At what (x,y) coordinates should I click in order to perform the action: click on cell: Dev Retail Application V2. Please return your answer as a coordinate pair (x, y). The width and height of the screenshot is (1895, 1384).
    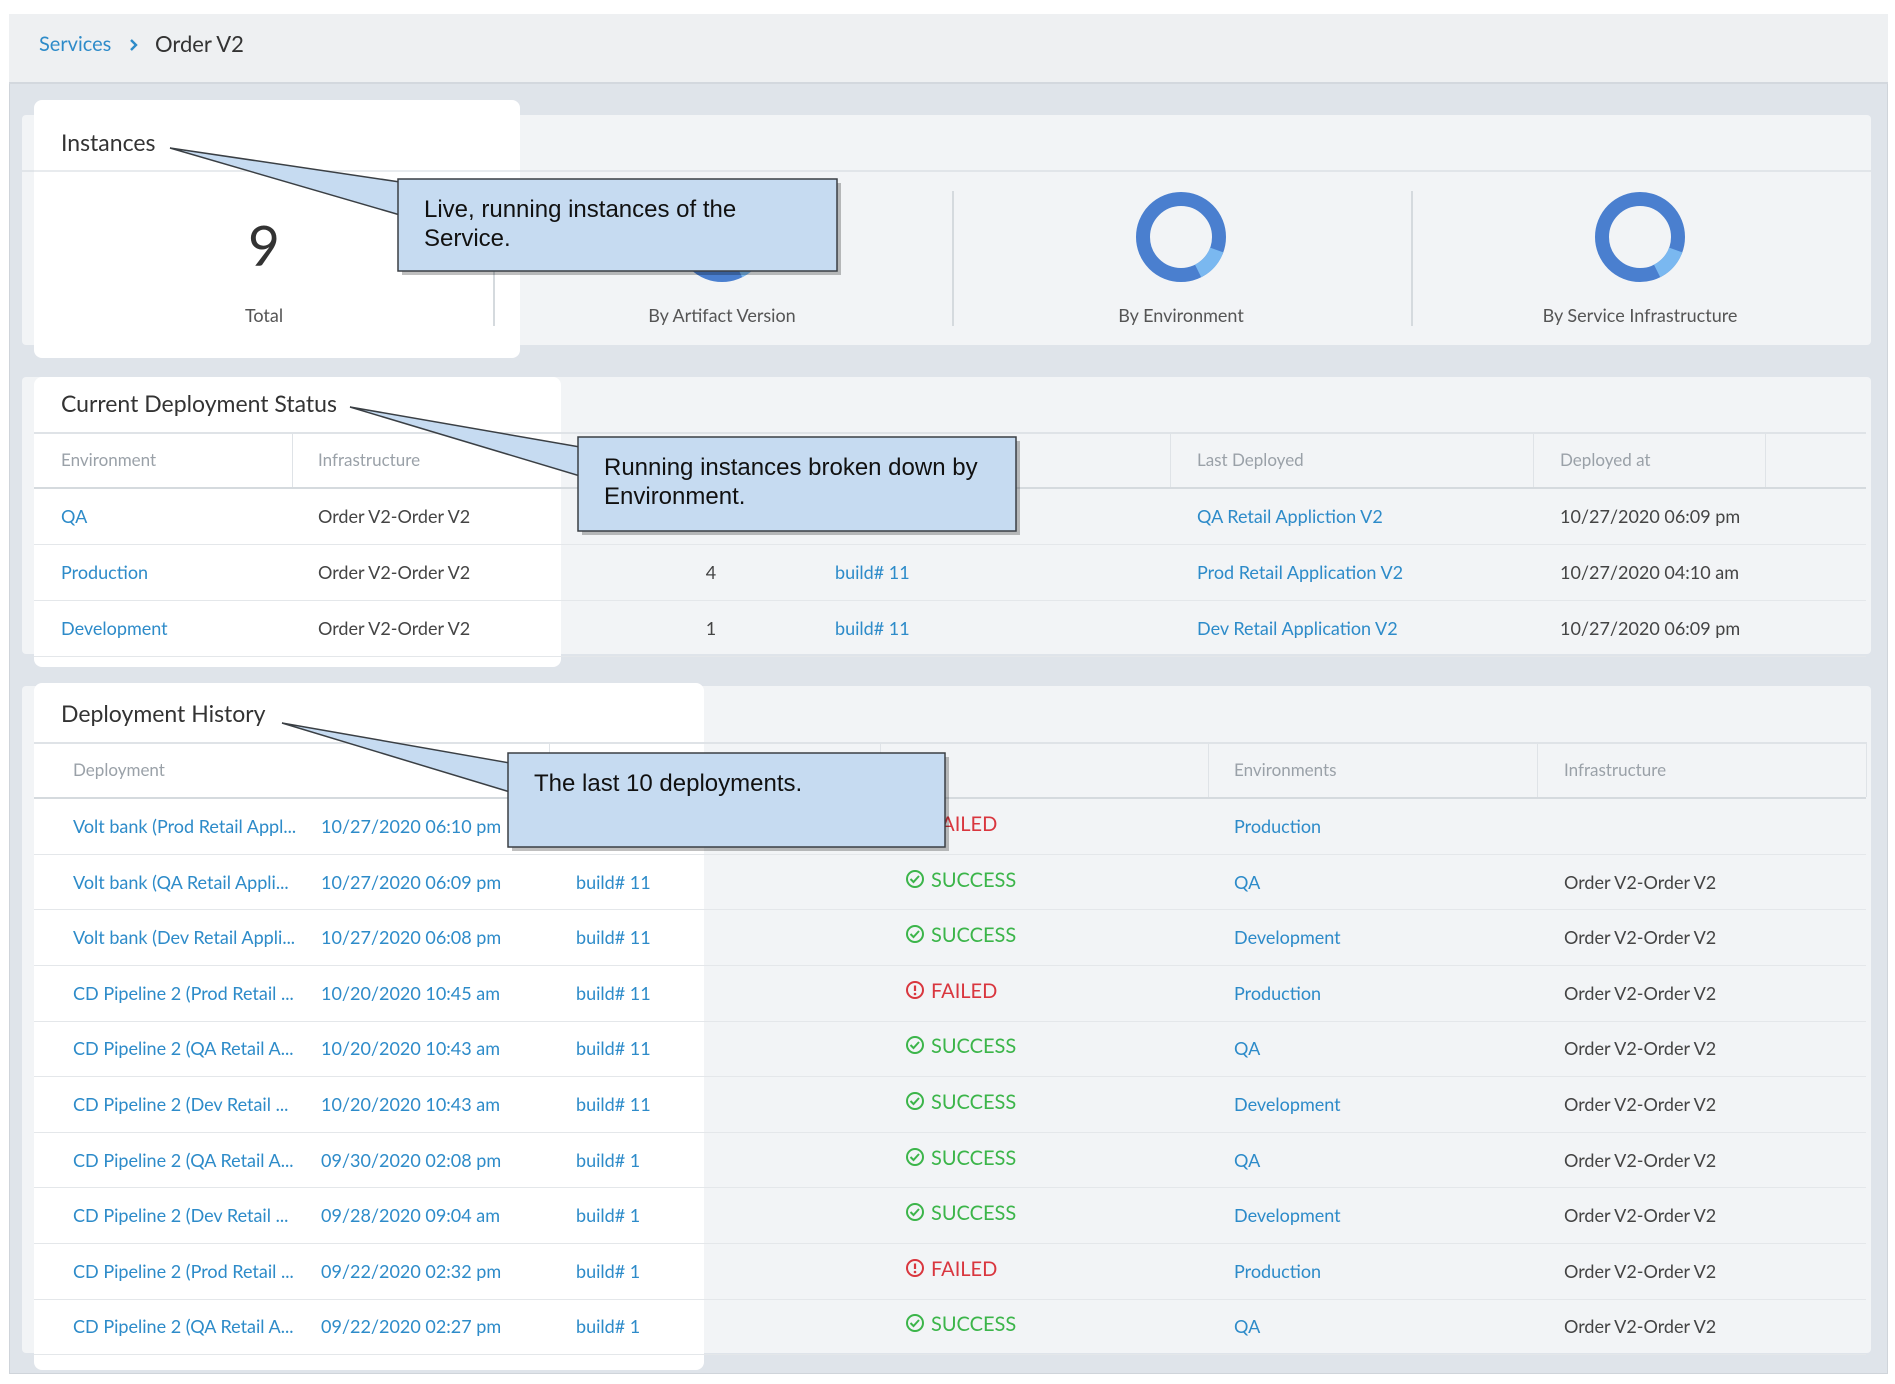
    Looking at the image, I should click on (1297, 628).